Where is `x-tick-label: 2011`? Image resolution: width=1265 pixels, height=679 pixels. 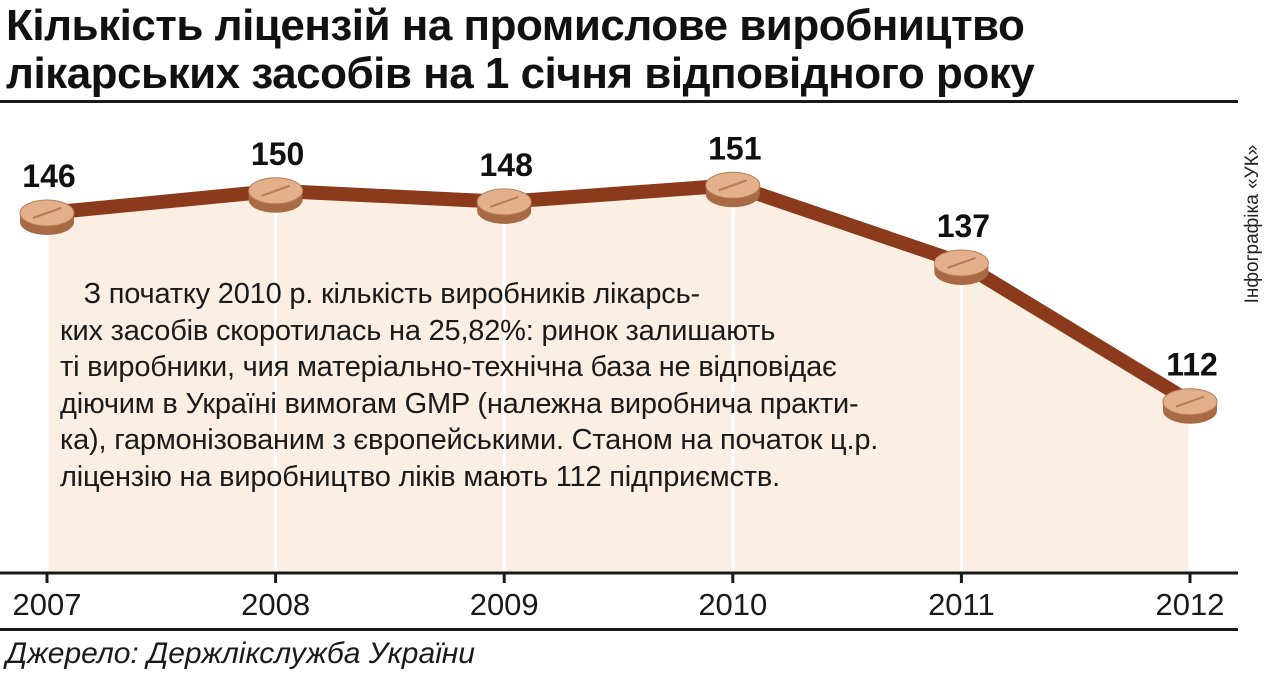
x-tick-label: 2011 is located at coordinates (961, 604).